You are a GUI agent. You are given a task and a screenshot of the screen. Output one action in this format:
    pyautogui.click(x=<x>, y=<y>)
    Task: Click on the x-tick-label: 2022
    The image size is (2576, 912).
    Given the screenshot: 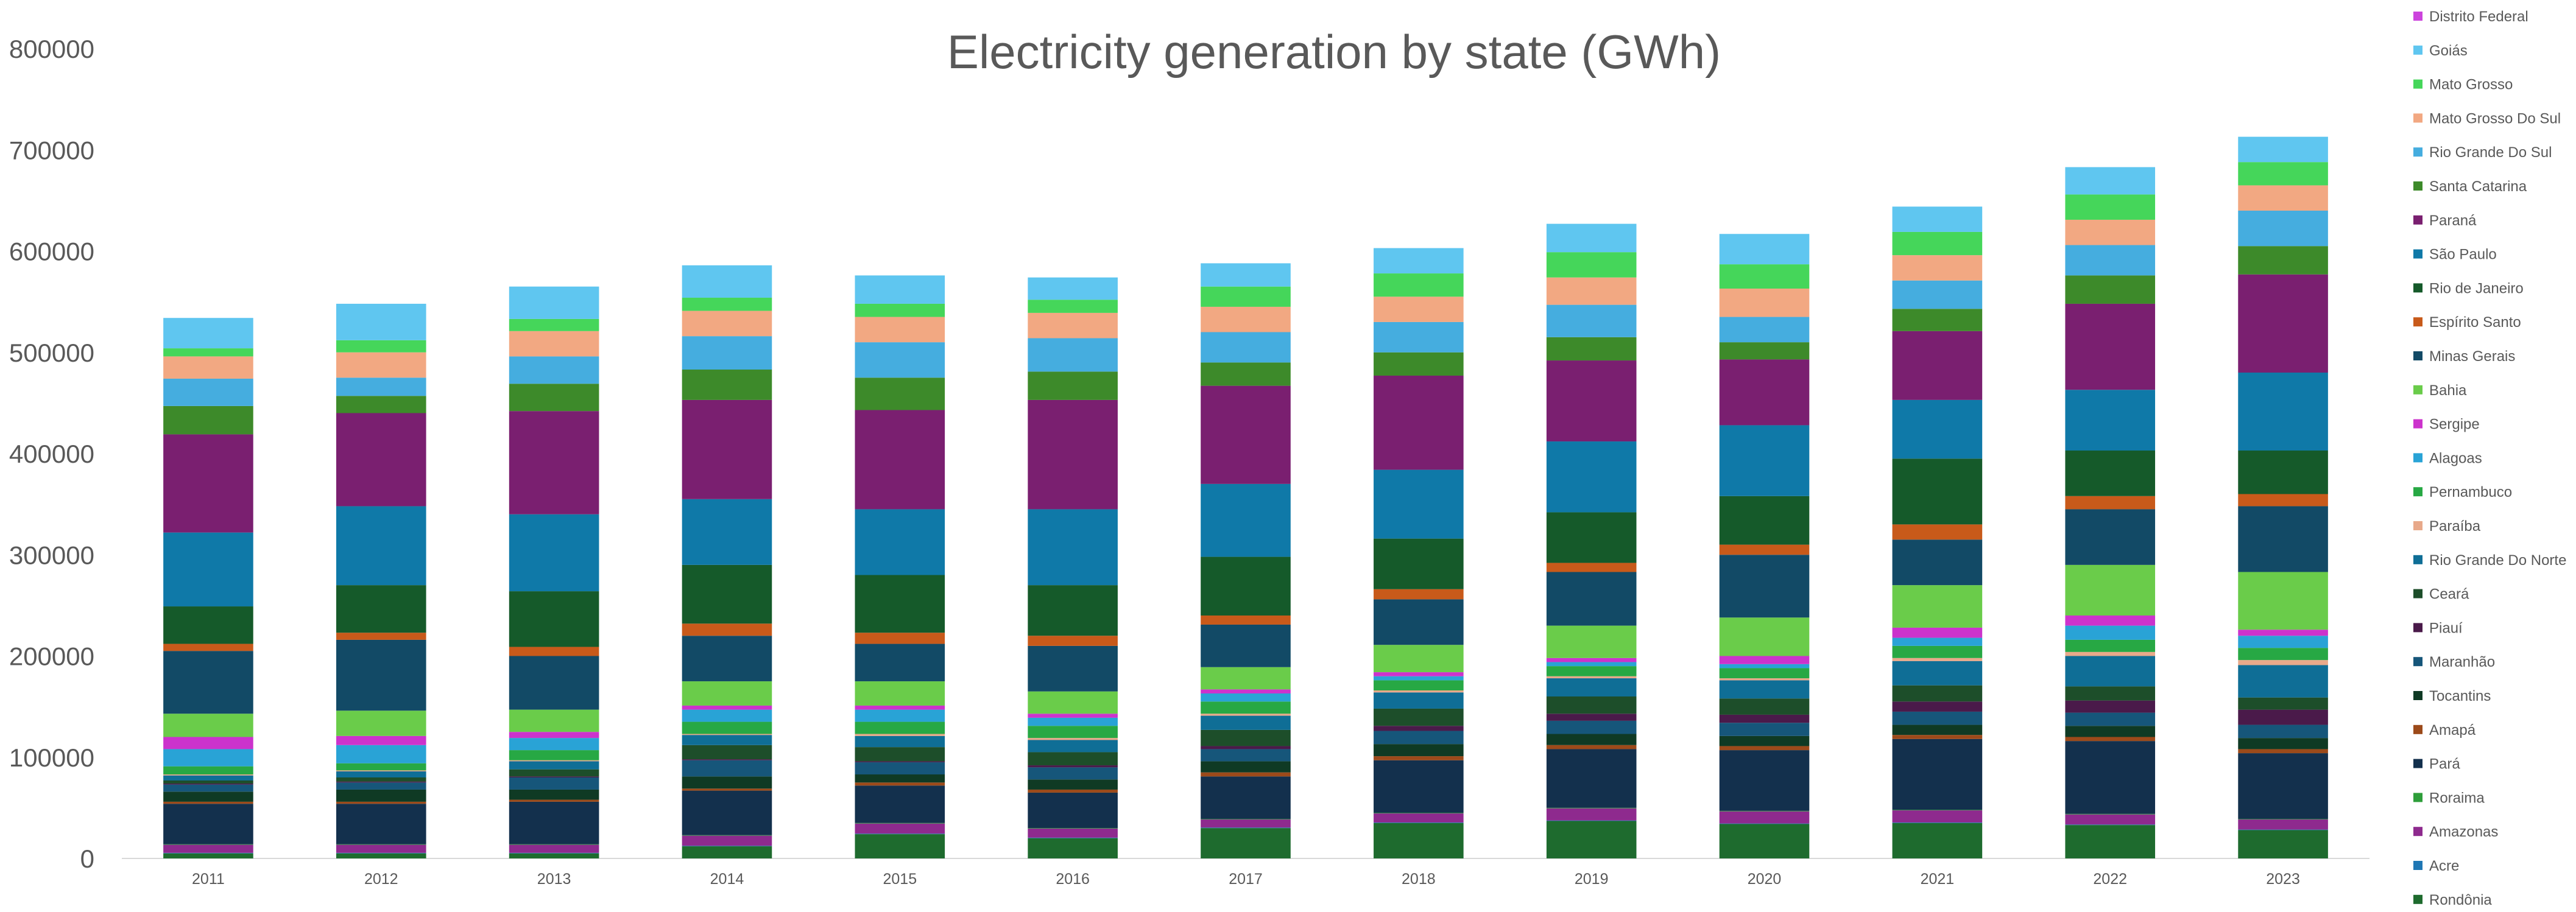 What is the action you would take?
    pyautogui.click(x=2110, y=879)
    